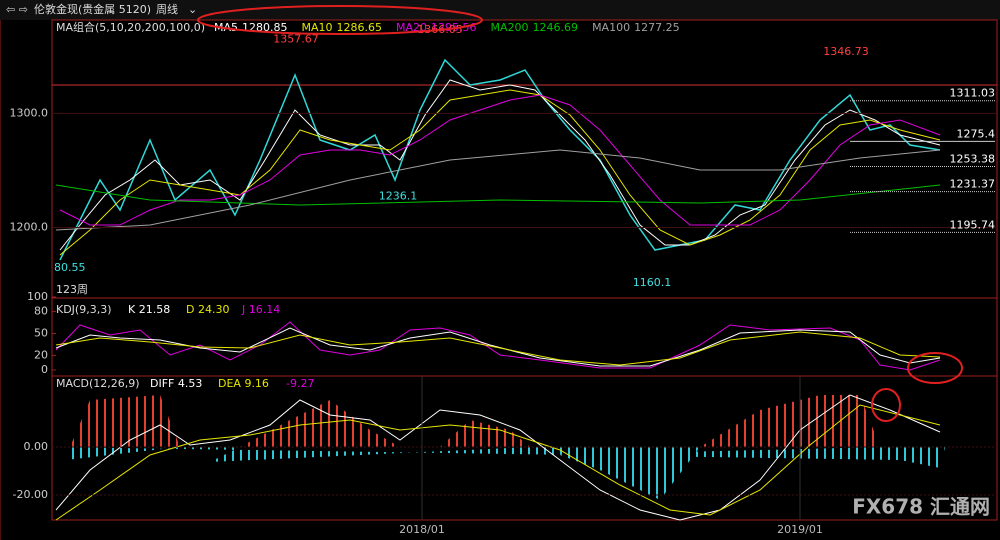 Image resolution: width=1000 pixels, height=540 pixels. I want to click on price-mark: 1236.1, so click(398, 195).